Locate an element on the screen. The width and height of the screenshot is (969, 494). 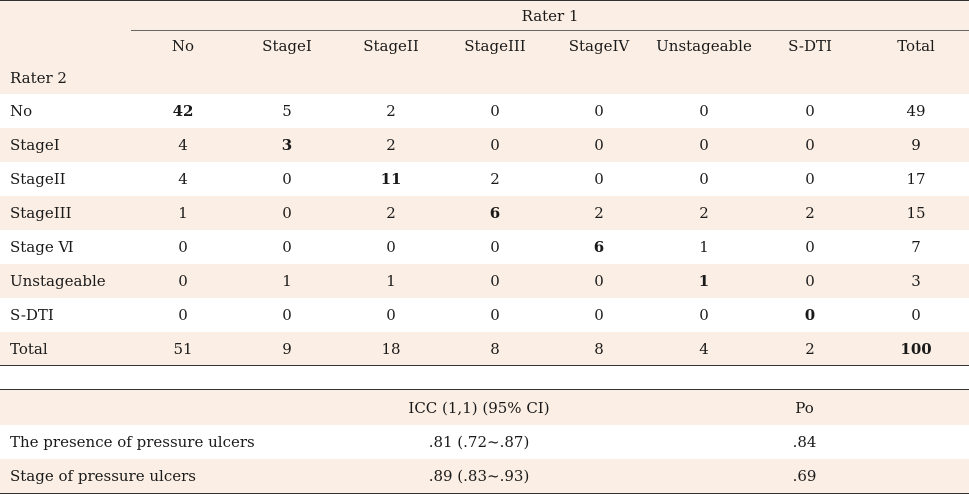
column-header: StageII is located at coordinates (391, 45).